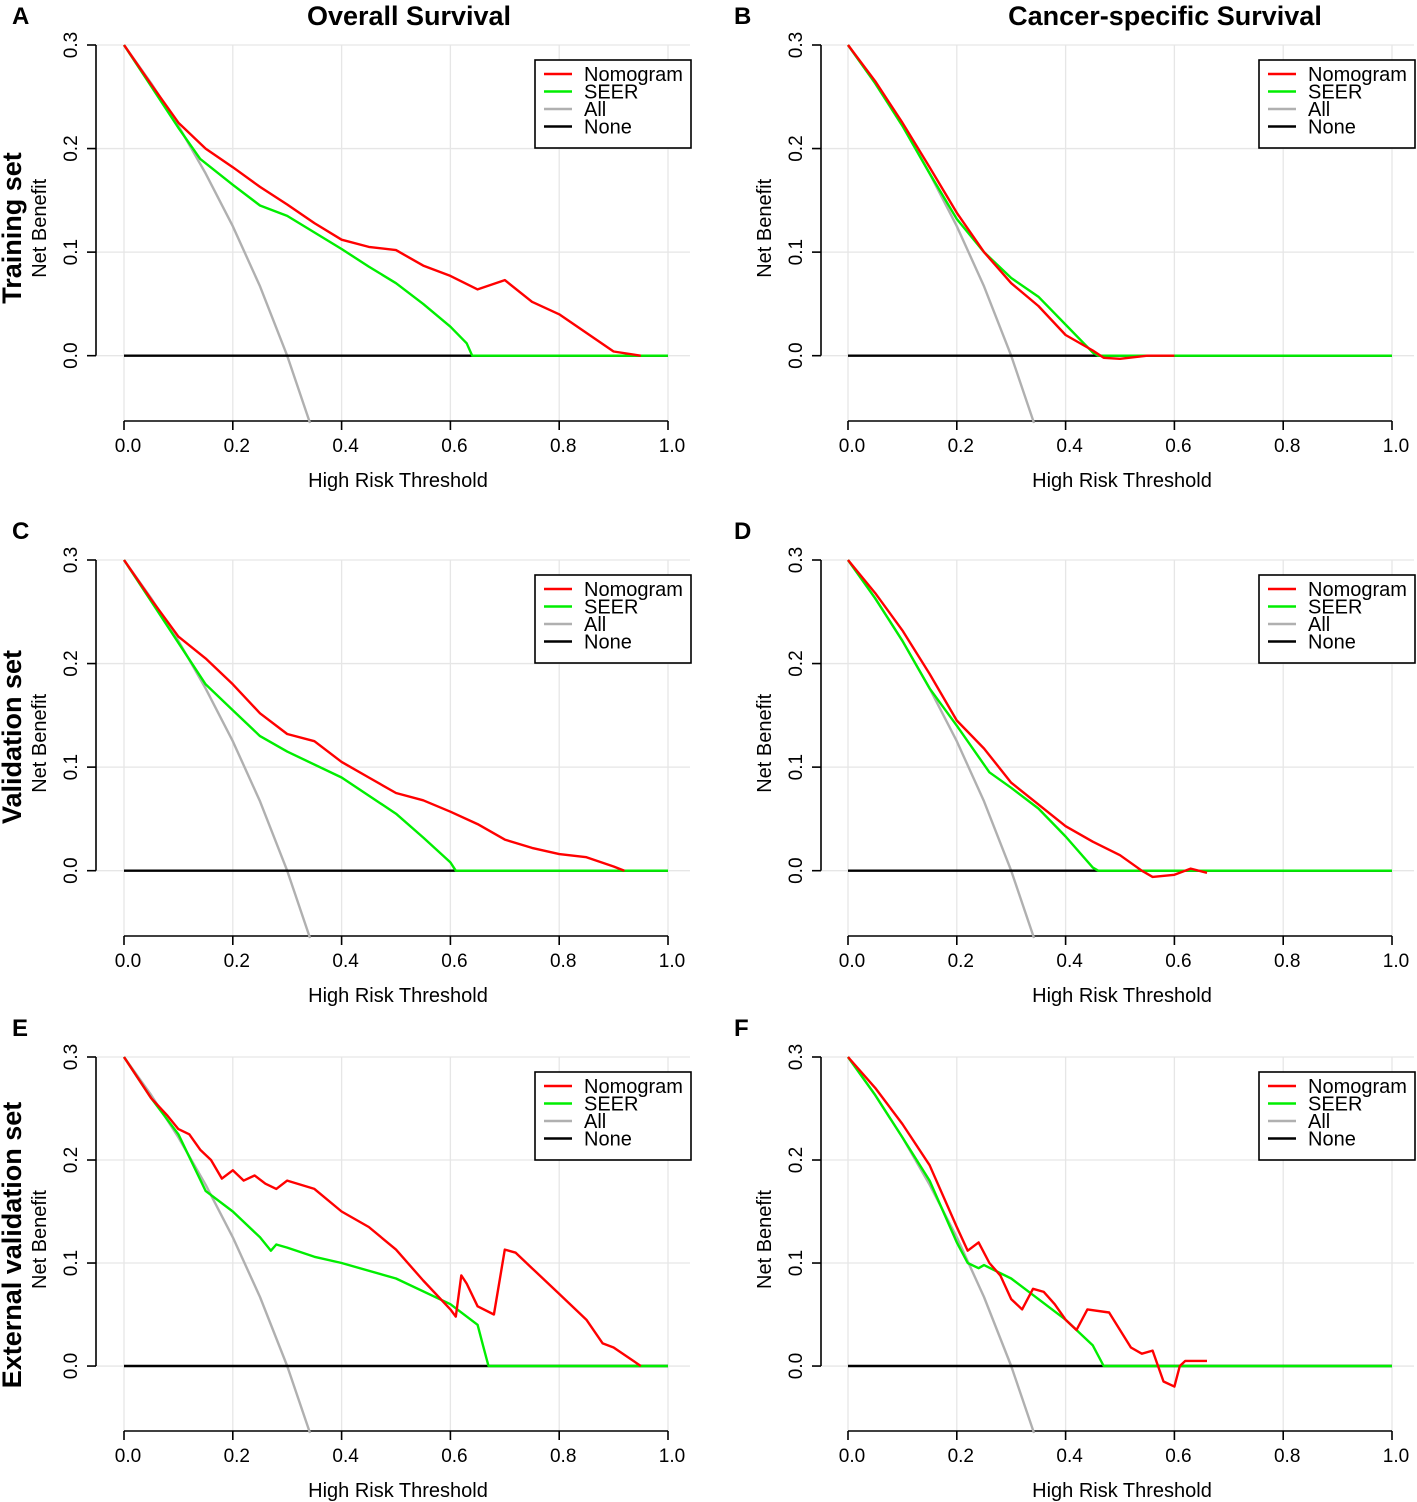  I want to click on panel-letter: E, so click(20, 1028).